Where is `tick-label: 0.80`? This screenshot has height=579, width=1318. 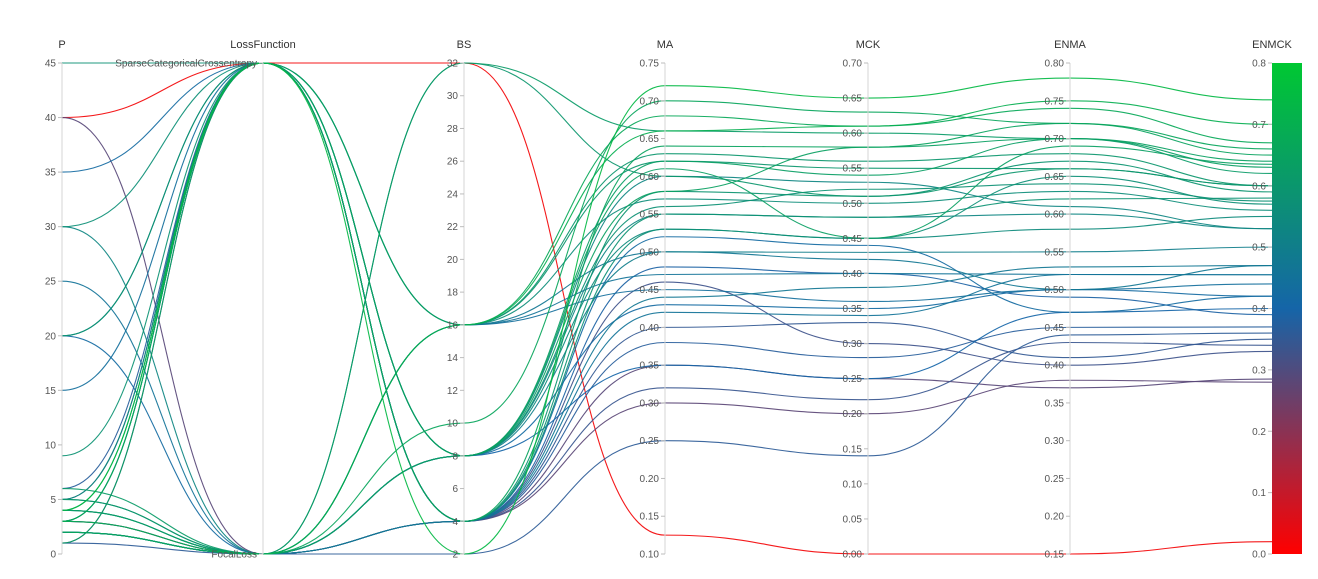 tick-label: 0.80 is located at coordinates (1055, 64).